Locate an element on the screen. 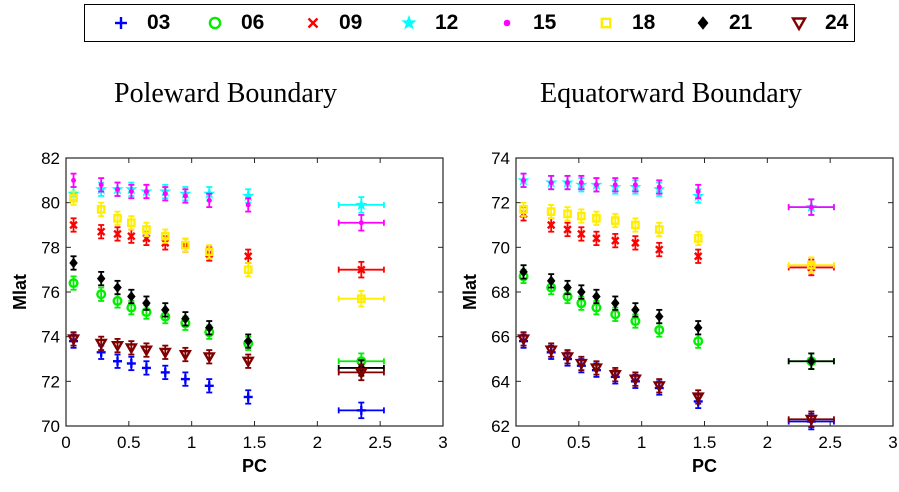 This screenshot has width=899, height=492. legend-entry-21: 21 is located at coordinates (721, 23).